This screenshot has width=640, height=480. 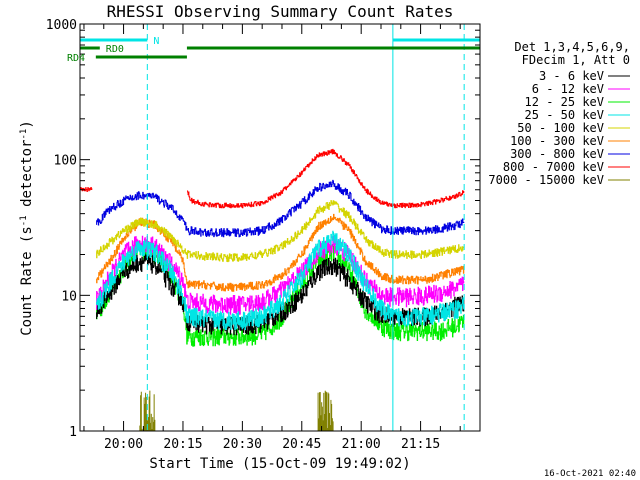 I want to click on x-axis-label: Start Time (15-Oct-09 19:49:02), so click(x=279, y=464).